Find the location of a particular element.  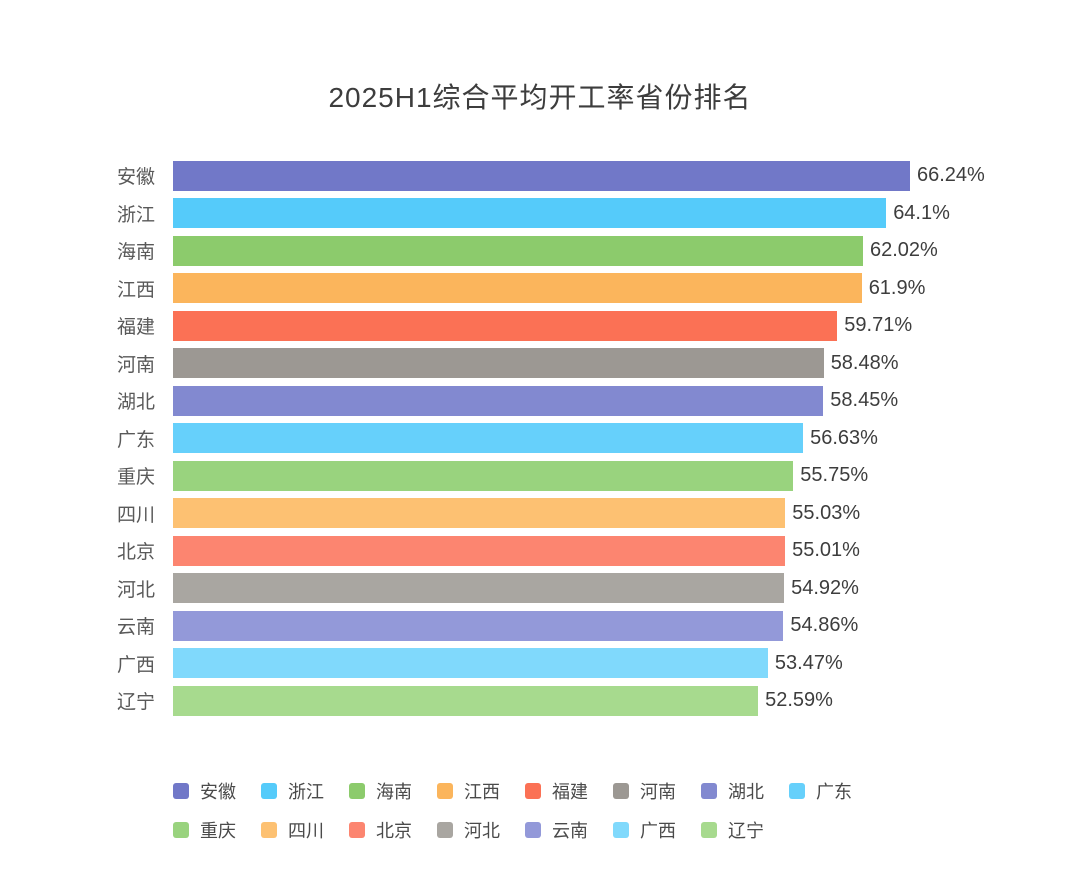

legend-item: 辽宁 is located at coordinates (732, 830).